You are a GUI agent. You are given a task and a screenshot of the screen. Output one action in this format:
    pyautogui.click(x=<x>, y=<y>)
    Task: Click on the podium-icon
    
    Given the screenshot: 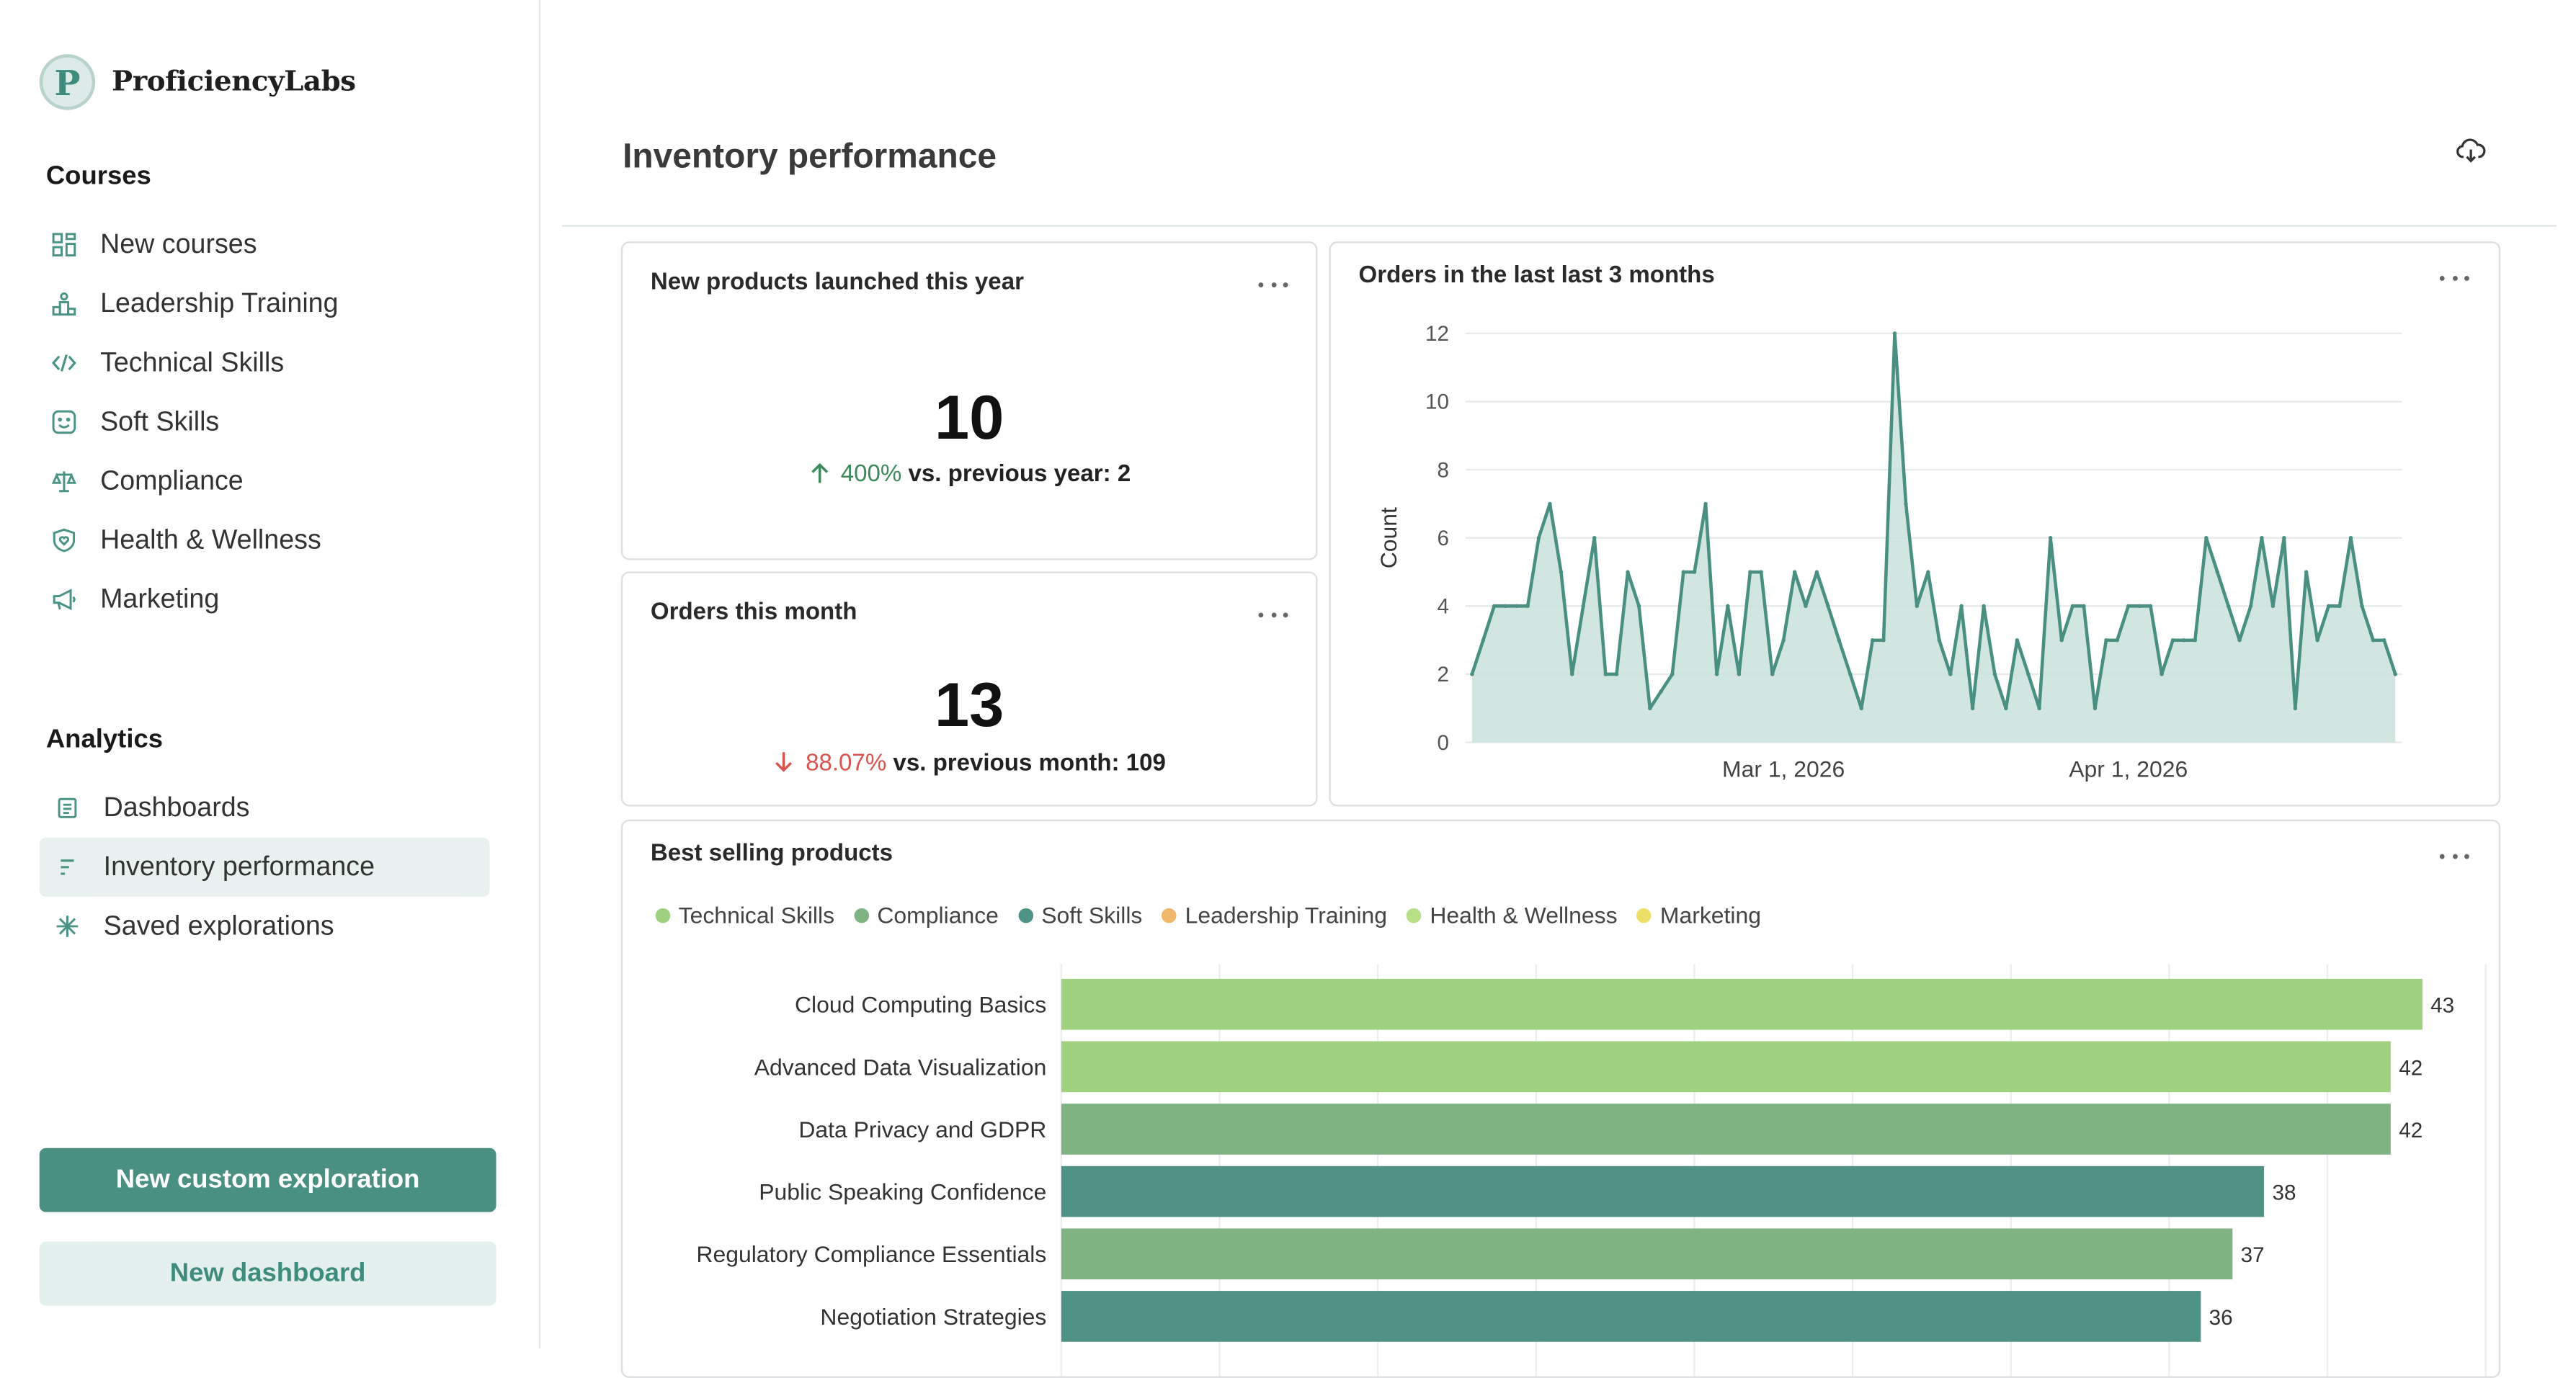 What is the action you would take?
    pyautogui.click(x=64, y=304)
    